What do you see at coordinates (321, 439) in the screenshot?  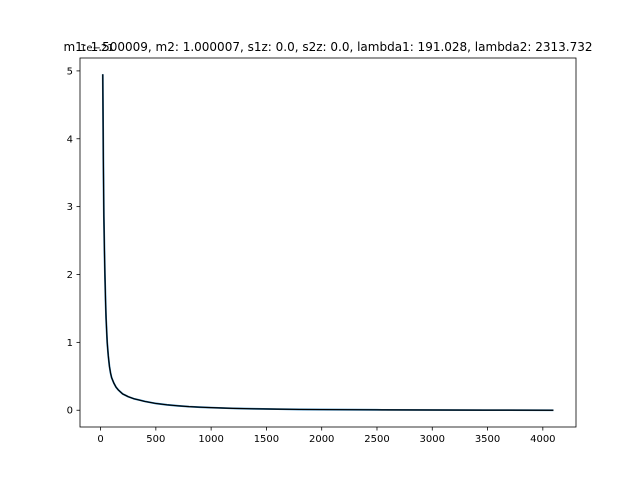 I see `x-tick-label: 2000` at bounding box center [321, 439].